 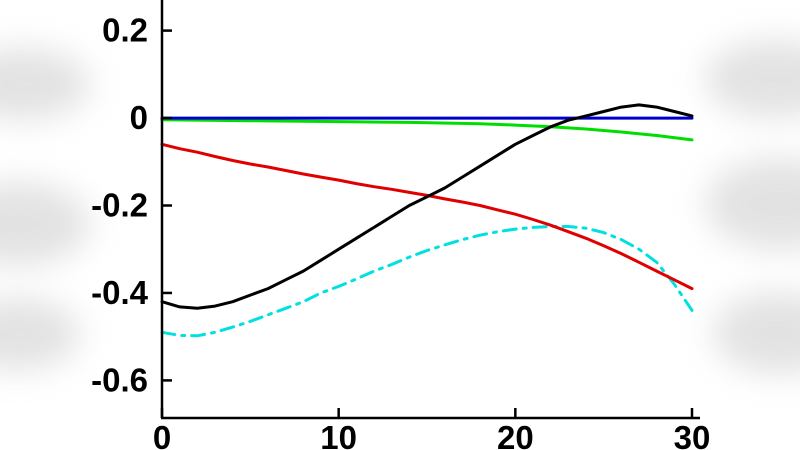 What do you see at coordinates (427, 130) in the screenshot?
I see `series-green-line` at bounding box center [427, 130].